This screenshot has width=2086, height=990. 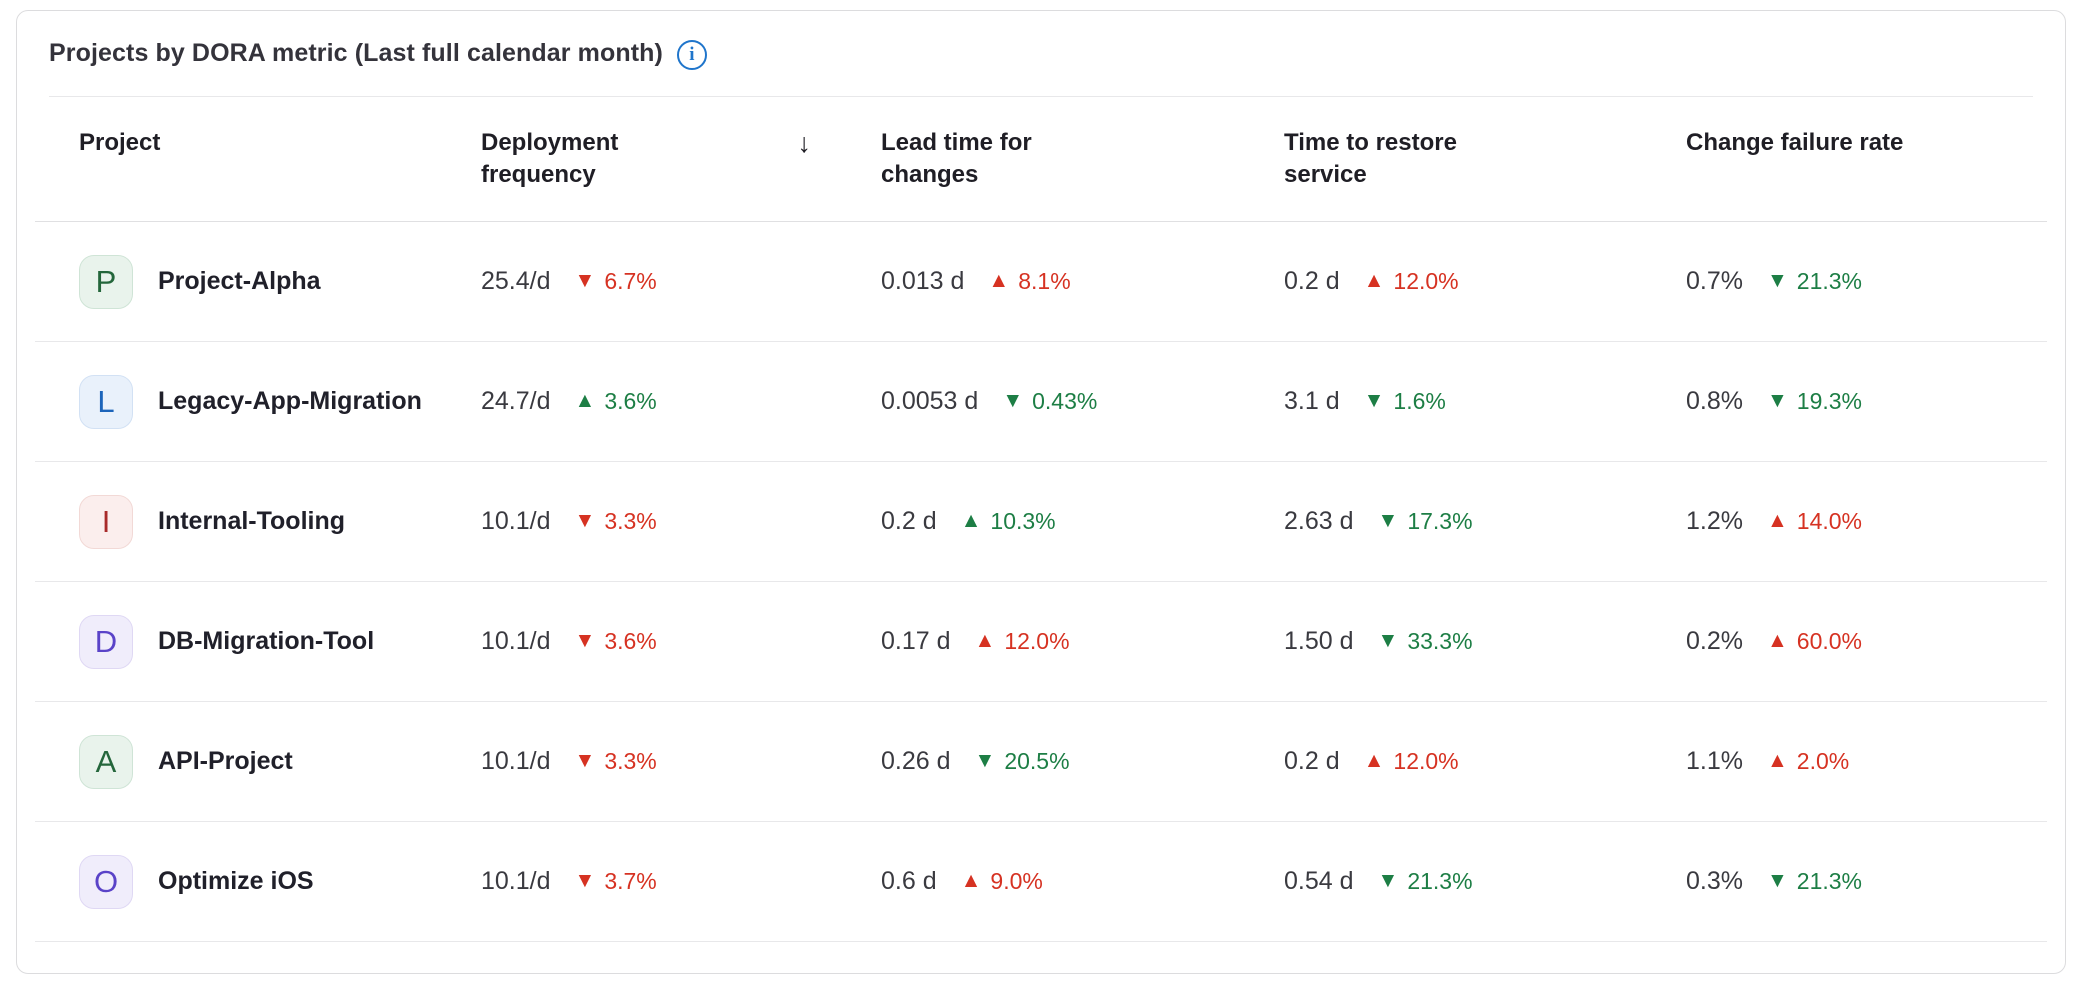 What do you see at coordinates (1866, 401) in the screenshot?
I see `change-failure-rate-cell: 0.8% ▼ 19.3%` at bounding box center [1866, 401].